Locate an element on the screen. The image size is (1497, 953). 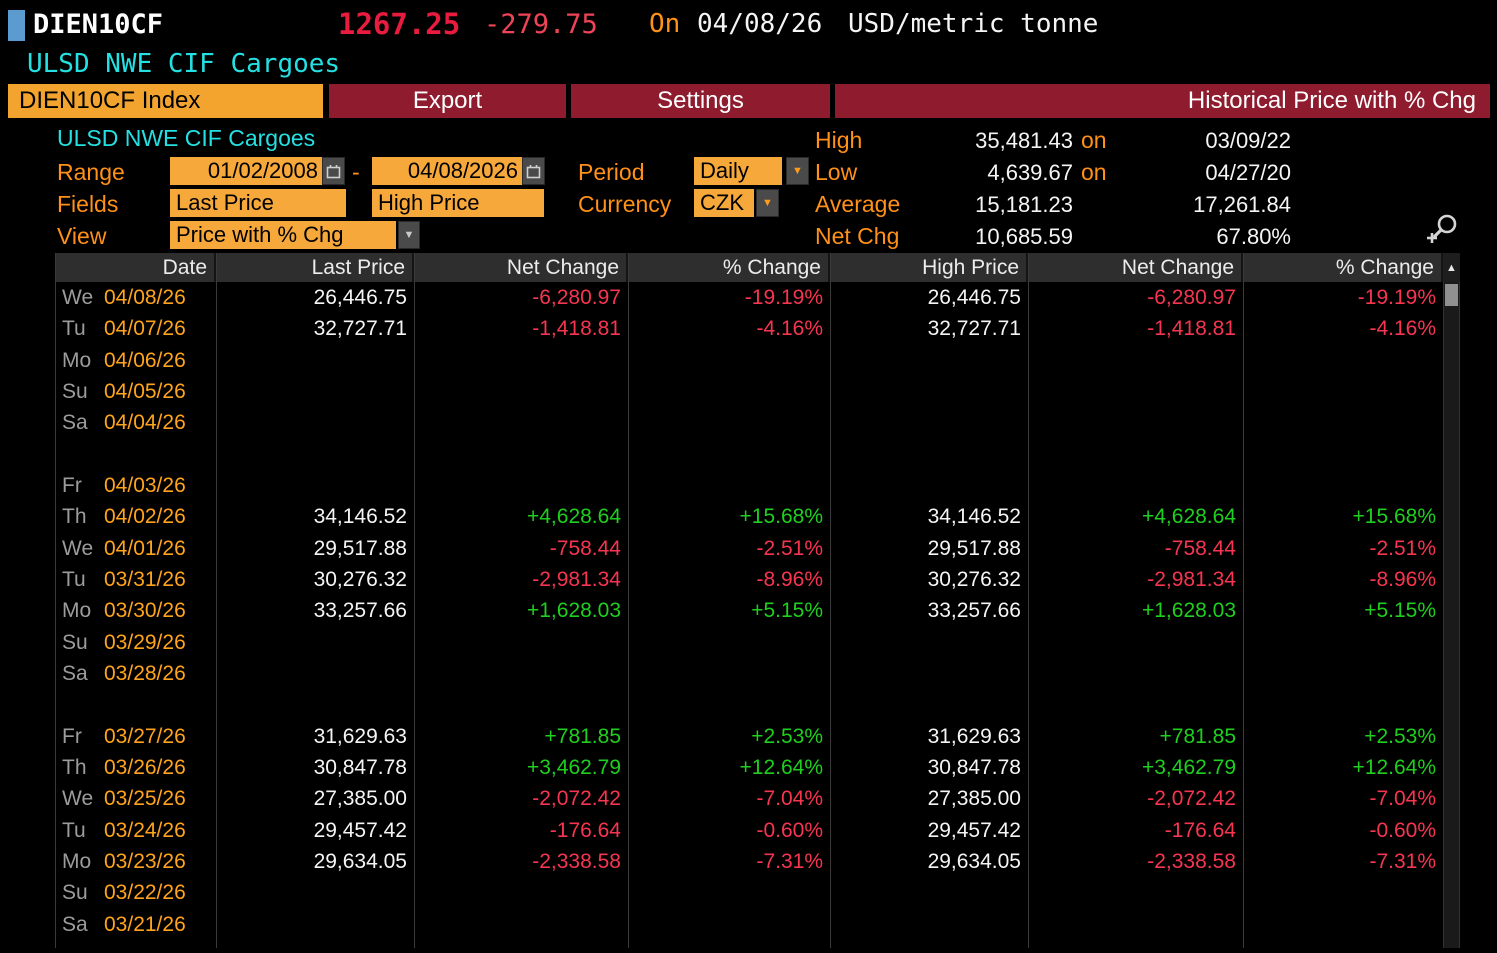
calendar-icon-glyph is located at coordinates (333, 171).